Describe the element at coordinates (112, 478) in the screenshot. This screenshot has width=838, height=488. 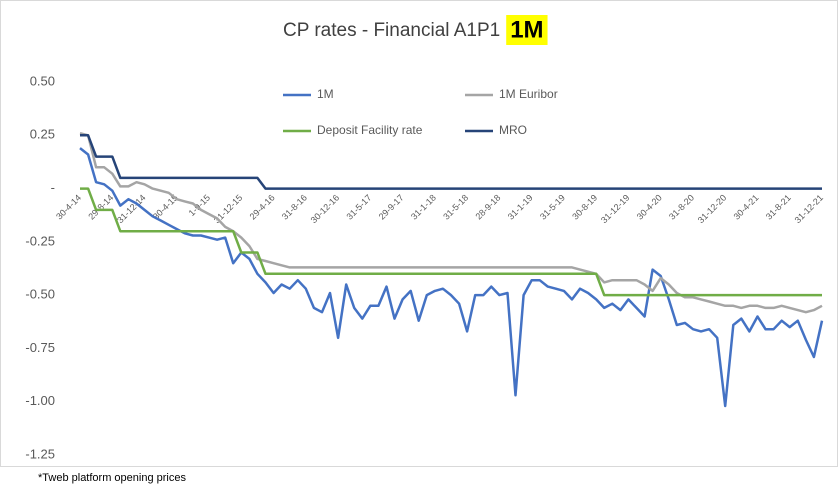
I see `footnote: *Tweb platform opening prices` at that location.